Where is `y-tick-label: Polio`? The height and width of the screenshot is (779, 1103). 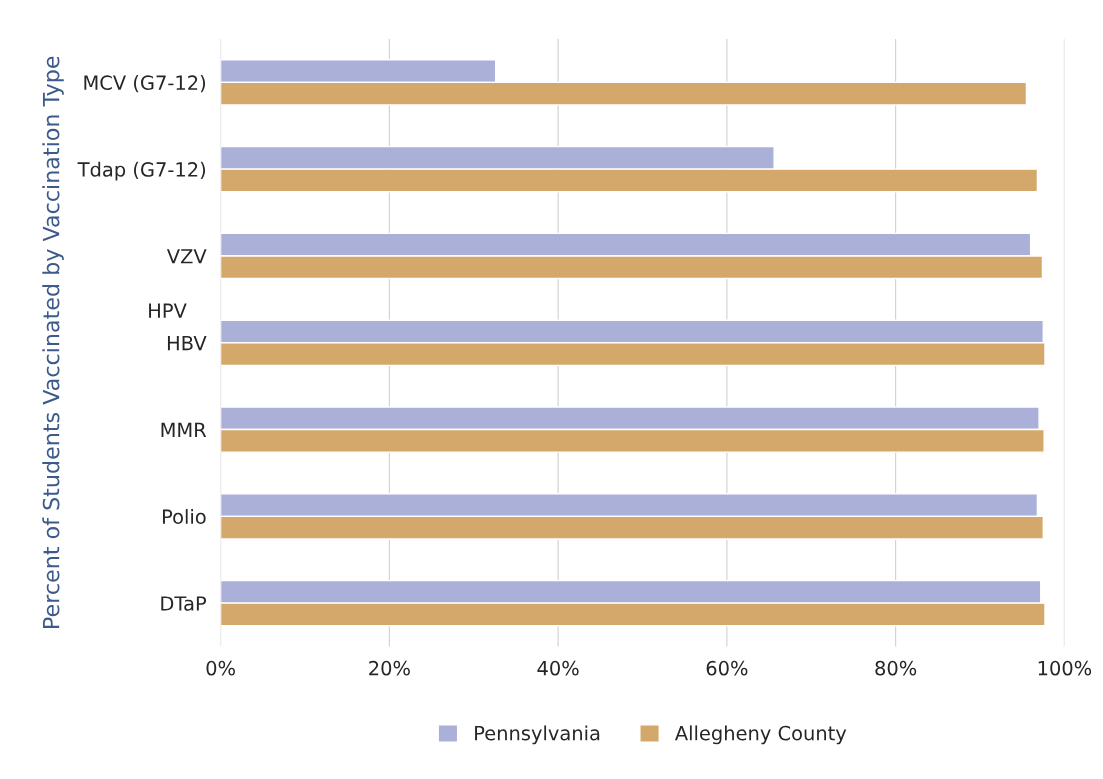 y-tick-label: Polio is located at coordinates (184, 516).